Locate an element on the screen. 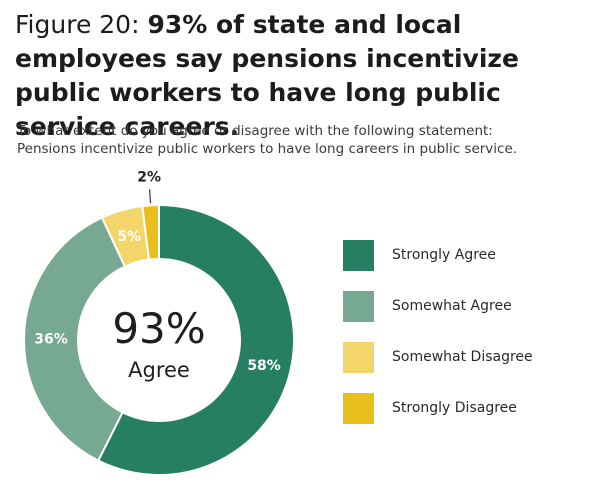 The height and width of the screenshot is (484, 593). slice-label-strongly-agree: 58% is located at coordinates (264, 366).